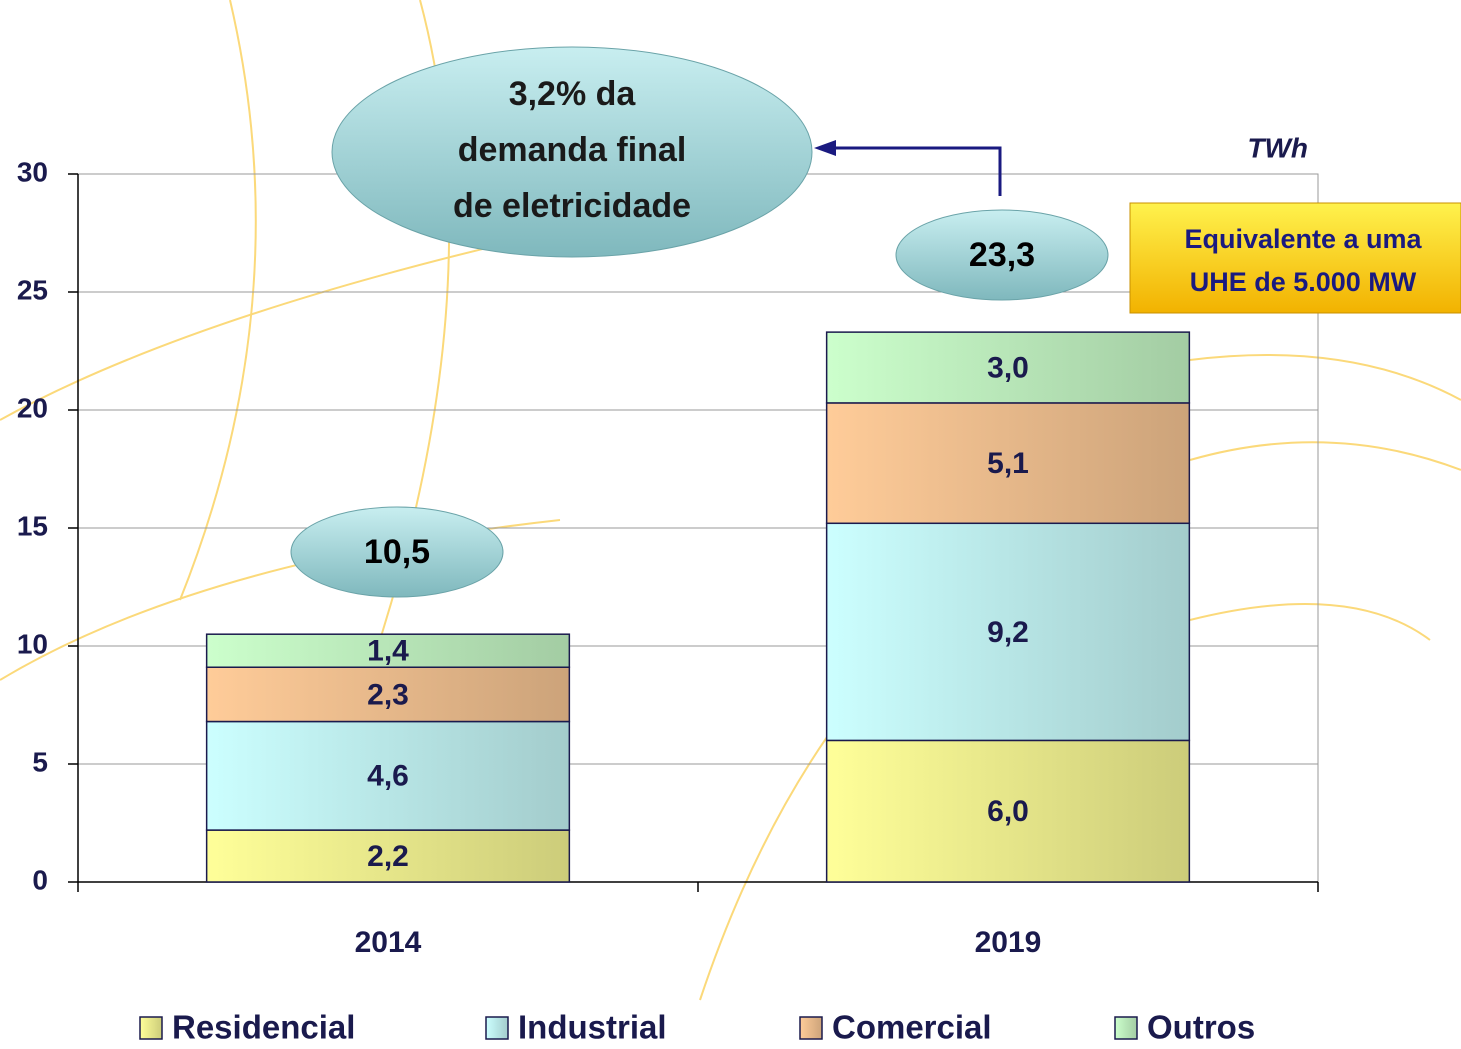  What do you see at coordinates (388, 942) in the screenshot?
I see `x-tick-label: 2014` at bounding box center [388, 942].